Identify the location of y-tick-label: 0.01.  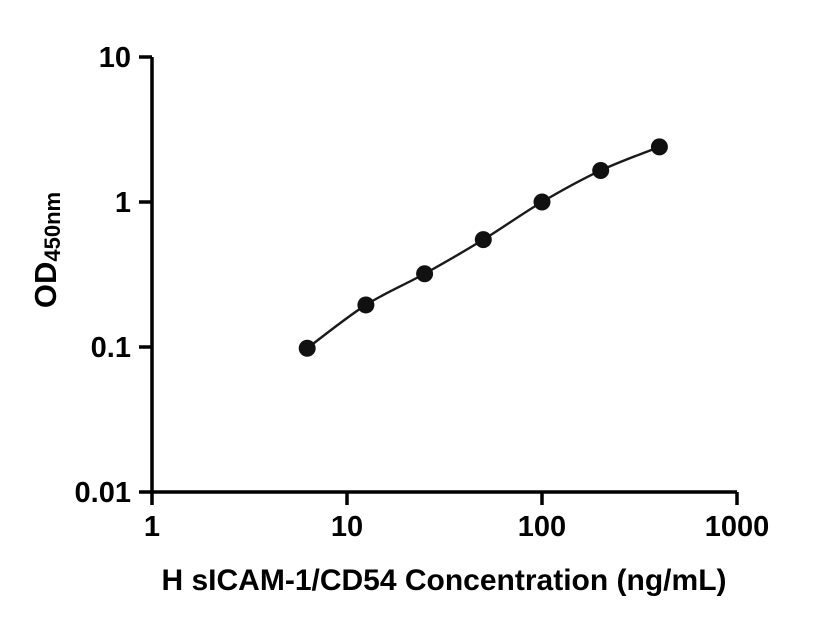
(103, 493).